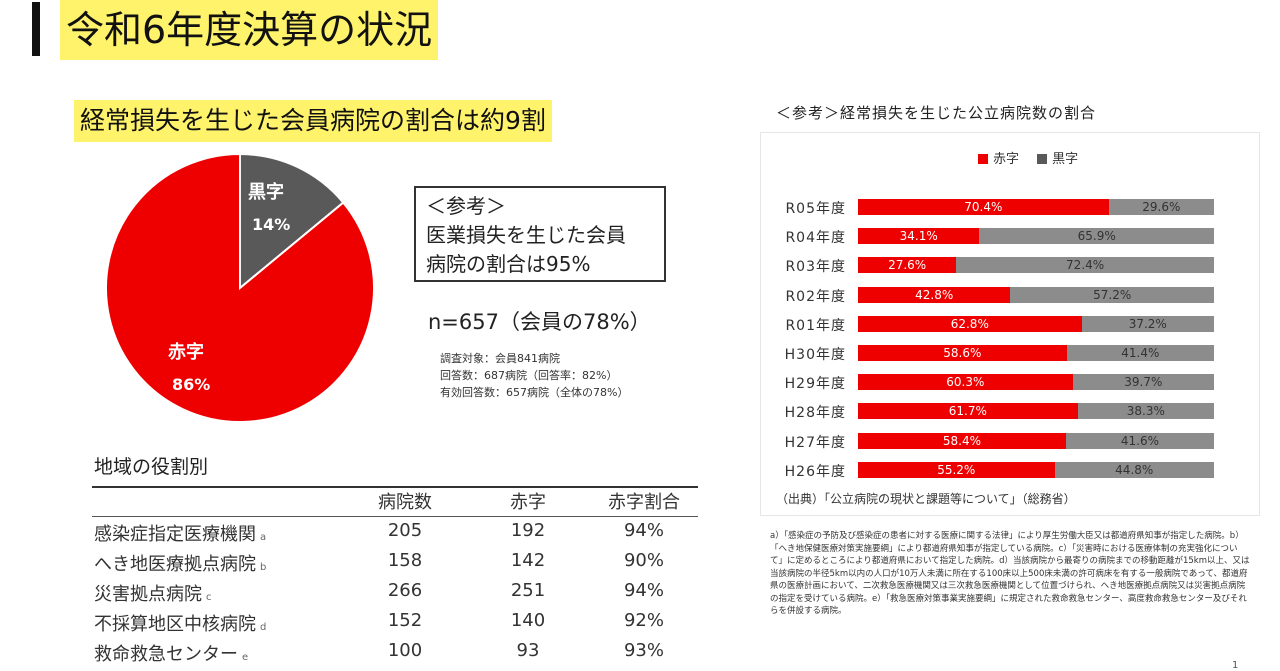 Image resolution: width=1280 pixels, height=671 pixels. Describe the element at coordinates (528, 530) in the screenshot. I see `region-cell-deficit: 192` at that location.